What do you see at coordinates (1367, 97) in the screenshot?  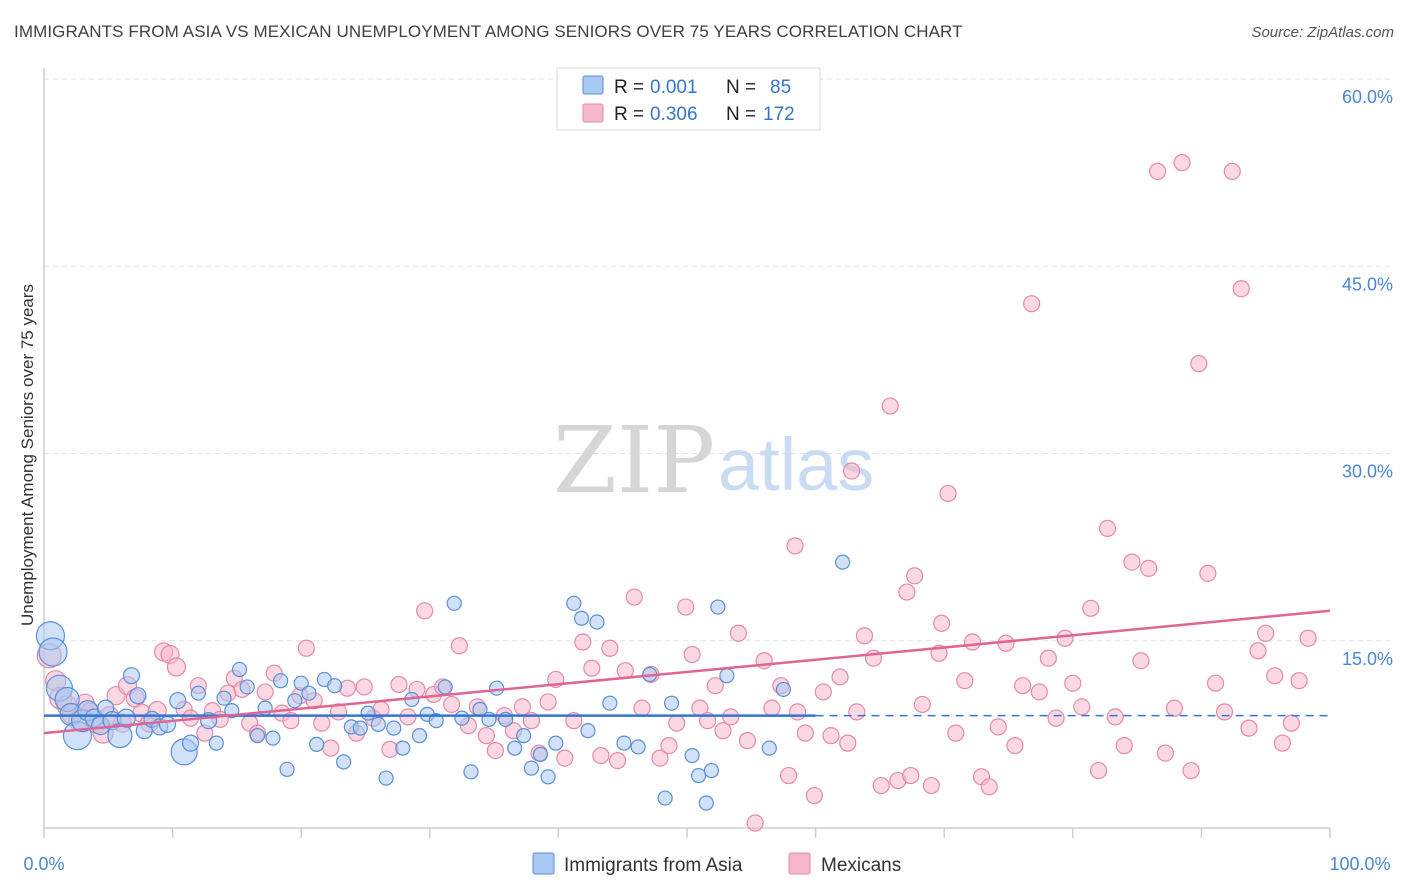 I see `y-tick-label: 60.0%` at bounding box center [1367, 97].